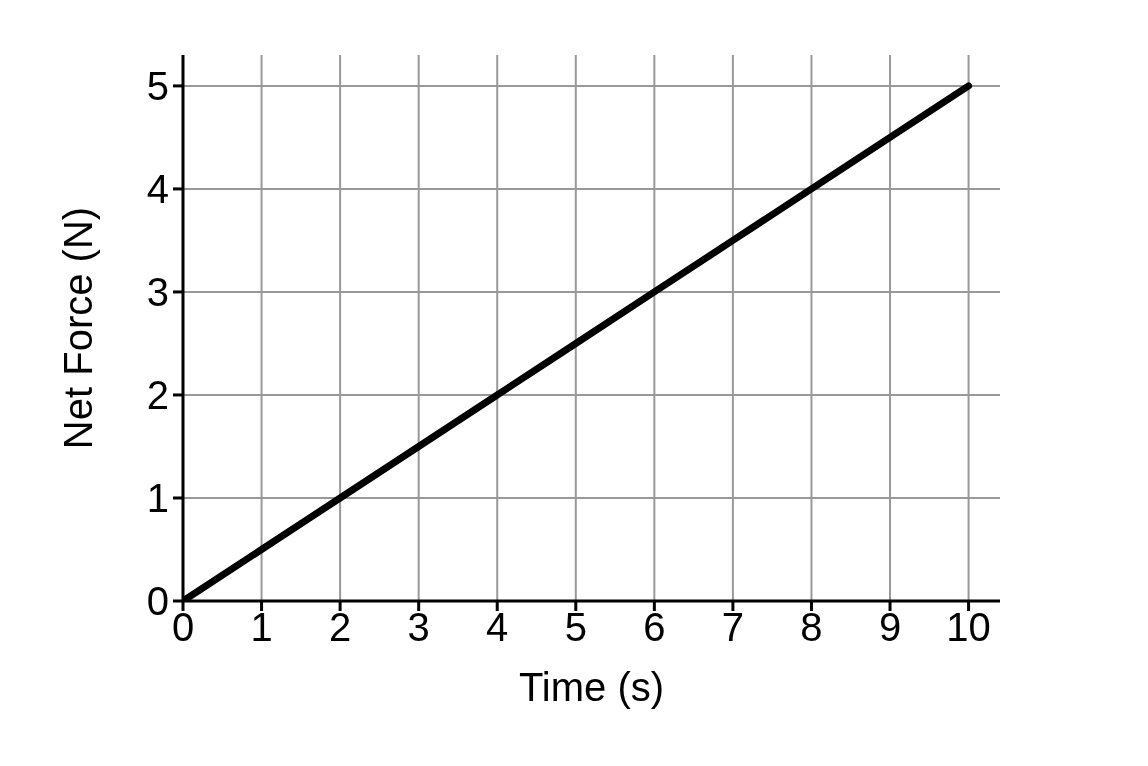 Image resolution: width=1148 pixels, height=766 pixels. I want to click on x-tick-label: 5, so click(575, 627).